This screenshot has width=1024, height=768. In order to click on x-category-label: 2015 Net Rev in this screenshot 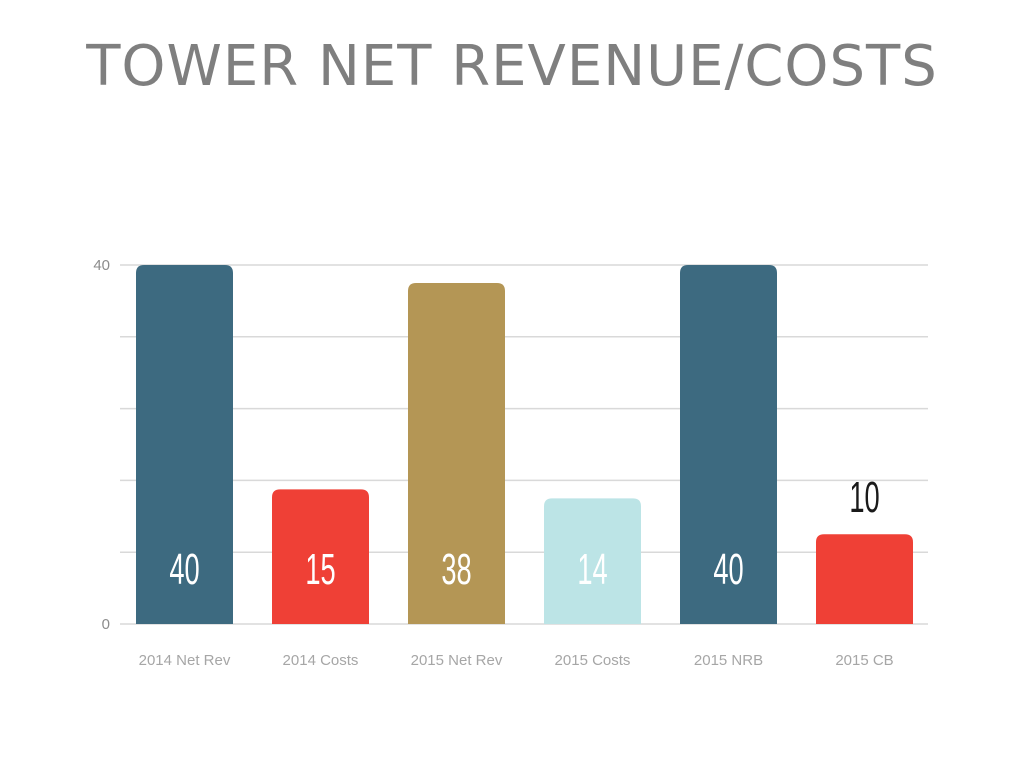, I will do `click(457, 660)`.